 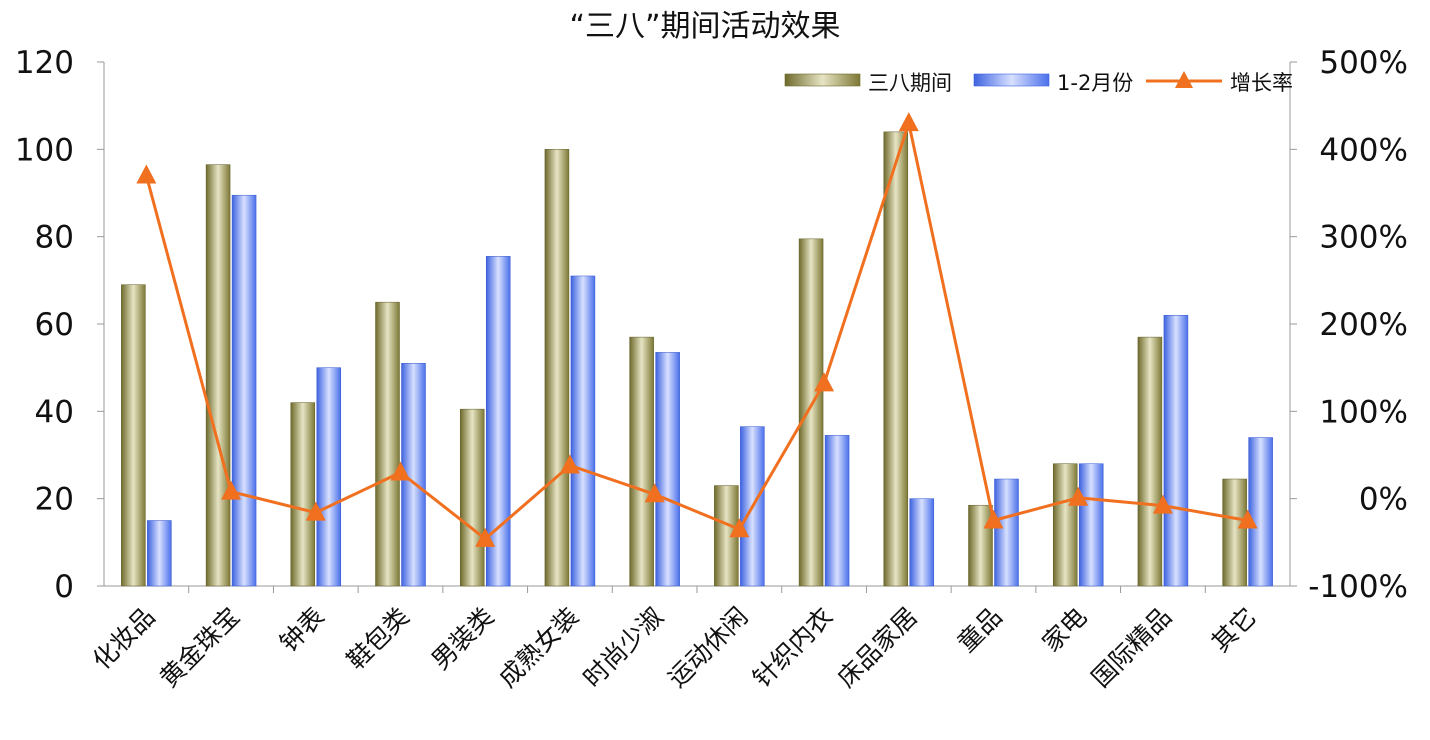 I want to click on category-label: 成熟女装, so click(x=538, y=647).